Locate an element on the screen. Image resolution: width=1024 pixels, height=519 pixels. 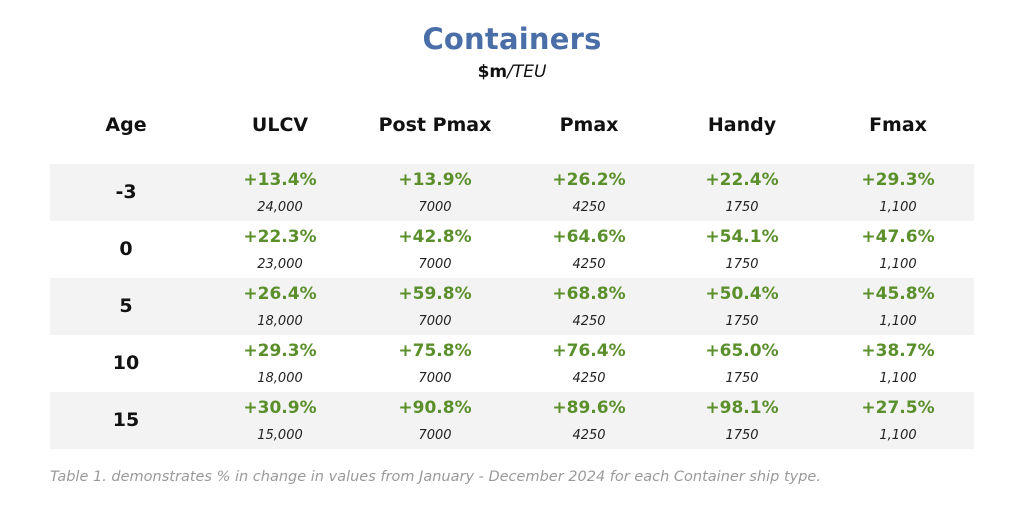
unit-currency: $m is located at coordinates (492, 72).